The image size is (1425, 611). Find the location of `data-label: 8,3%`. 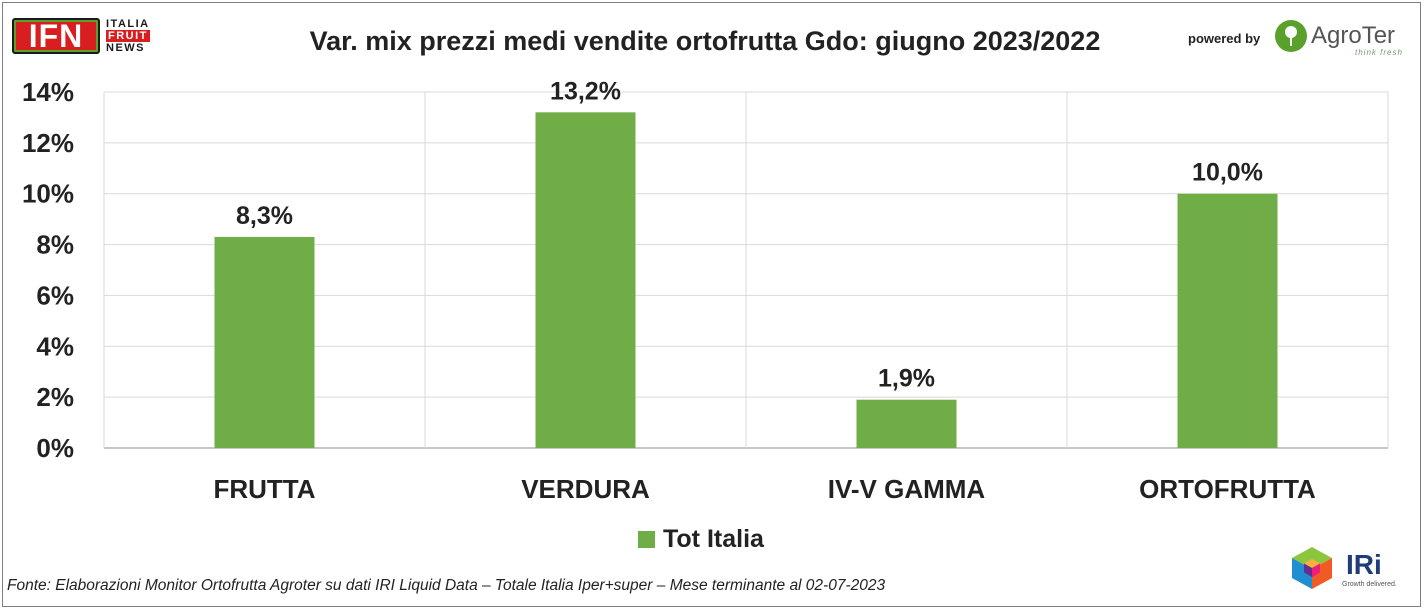

data-label: 8,3% is located at coordinates (264, 216).